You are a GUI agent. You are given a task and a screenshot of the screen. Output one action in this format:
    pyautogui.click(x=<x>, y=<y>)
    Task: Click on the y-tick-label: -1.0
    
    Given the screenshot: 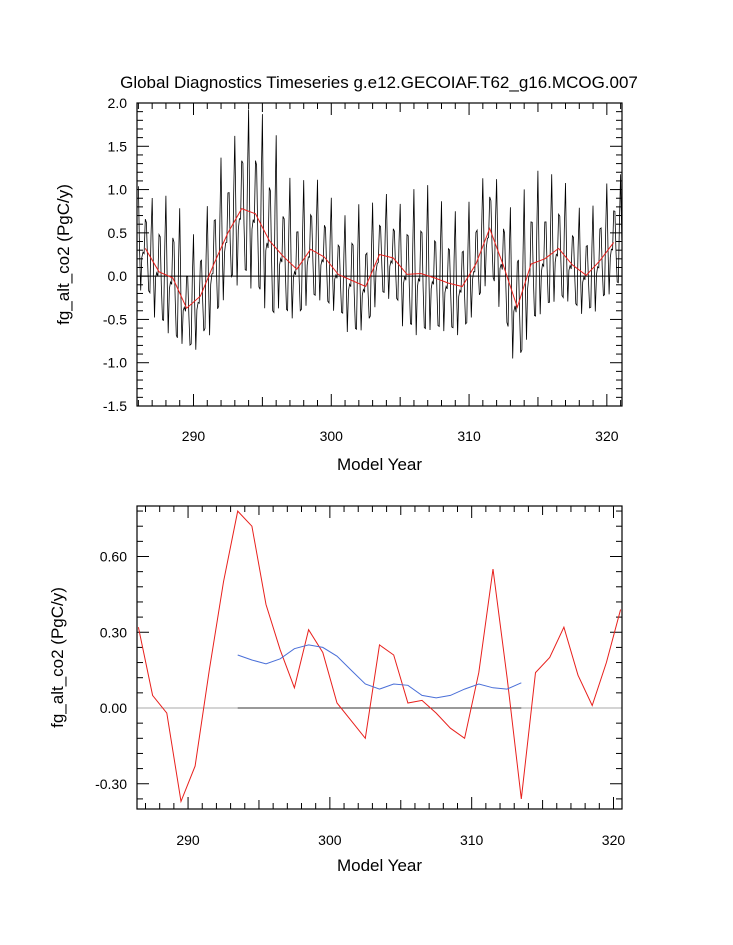 What is the action you would take?
    pyautogui.click(x=115, y=363)
    